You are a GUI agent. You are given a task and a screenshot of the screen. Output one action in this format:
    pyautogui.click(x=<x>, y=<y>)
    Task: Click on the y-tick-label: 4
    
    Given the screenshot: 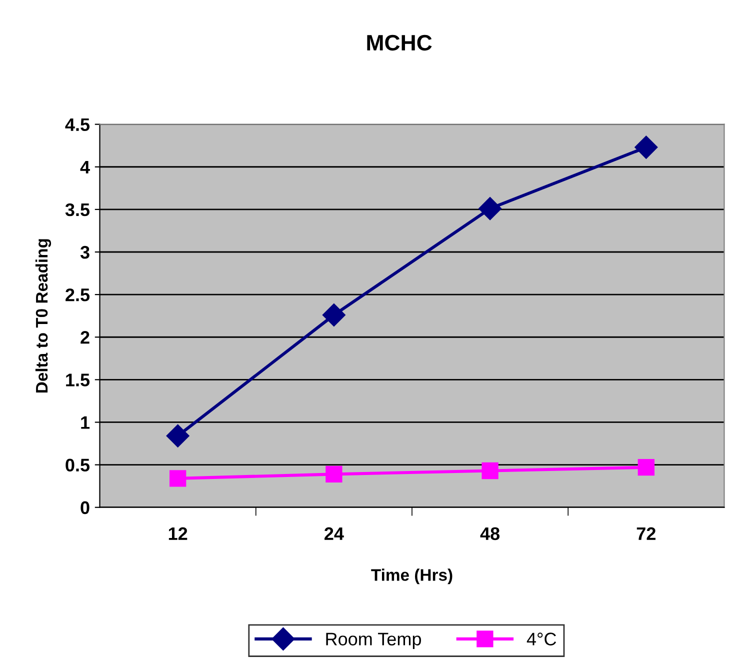 What is the action you would take?
    pyautogui.click(x=85, y=167)
    